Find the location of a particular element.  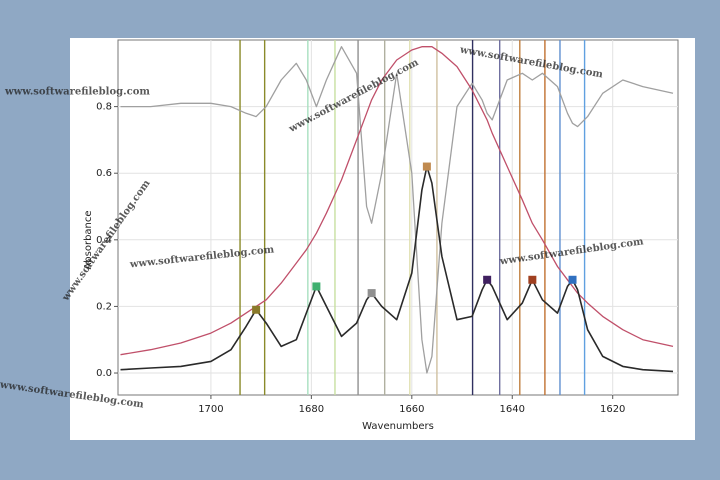

y-tick-label: 0.4 is located at coordinates (104, 240).